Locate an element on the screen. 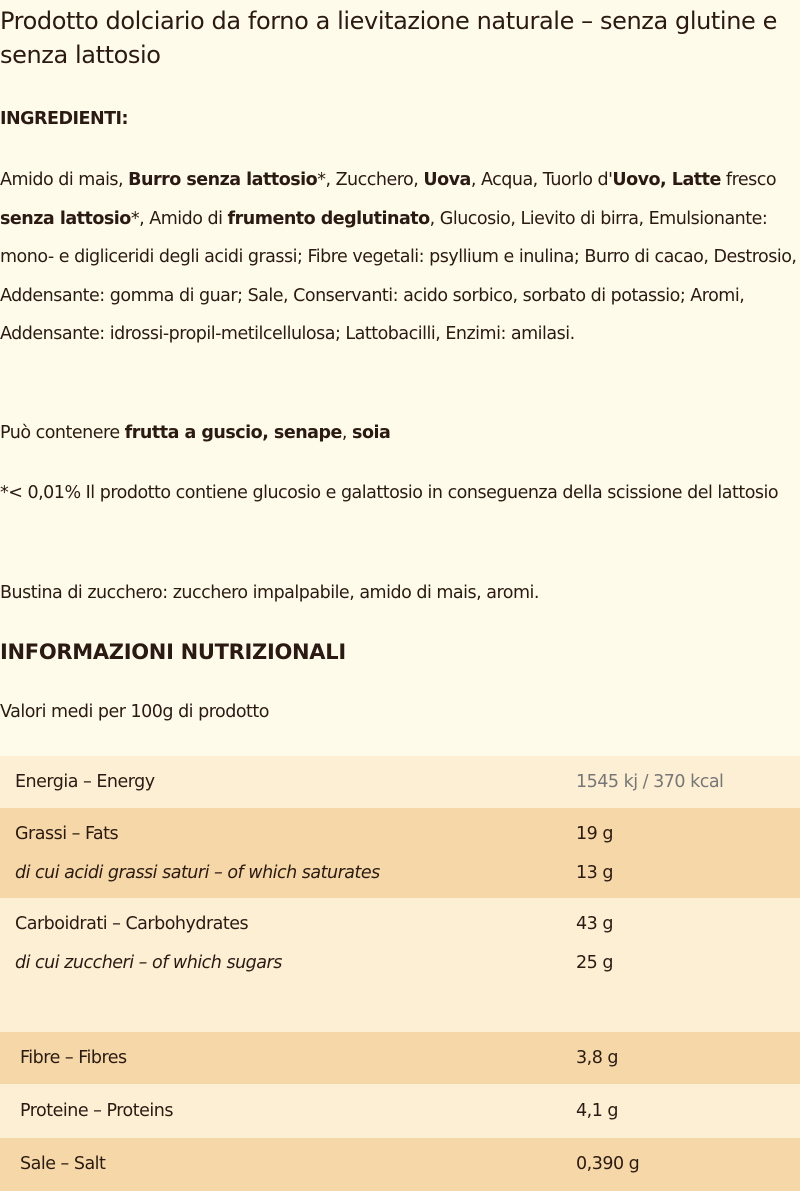 This screenshot has height=1191, width=800. fibre-value: 3,8 g is located at coordinates (597, 1058).